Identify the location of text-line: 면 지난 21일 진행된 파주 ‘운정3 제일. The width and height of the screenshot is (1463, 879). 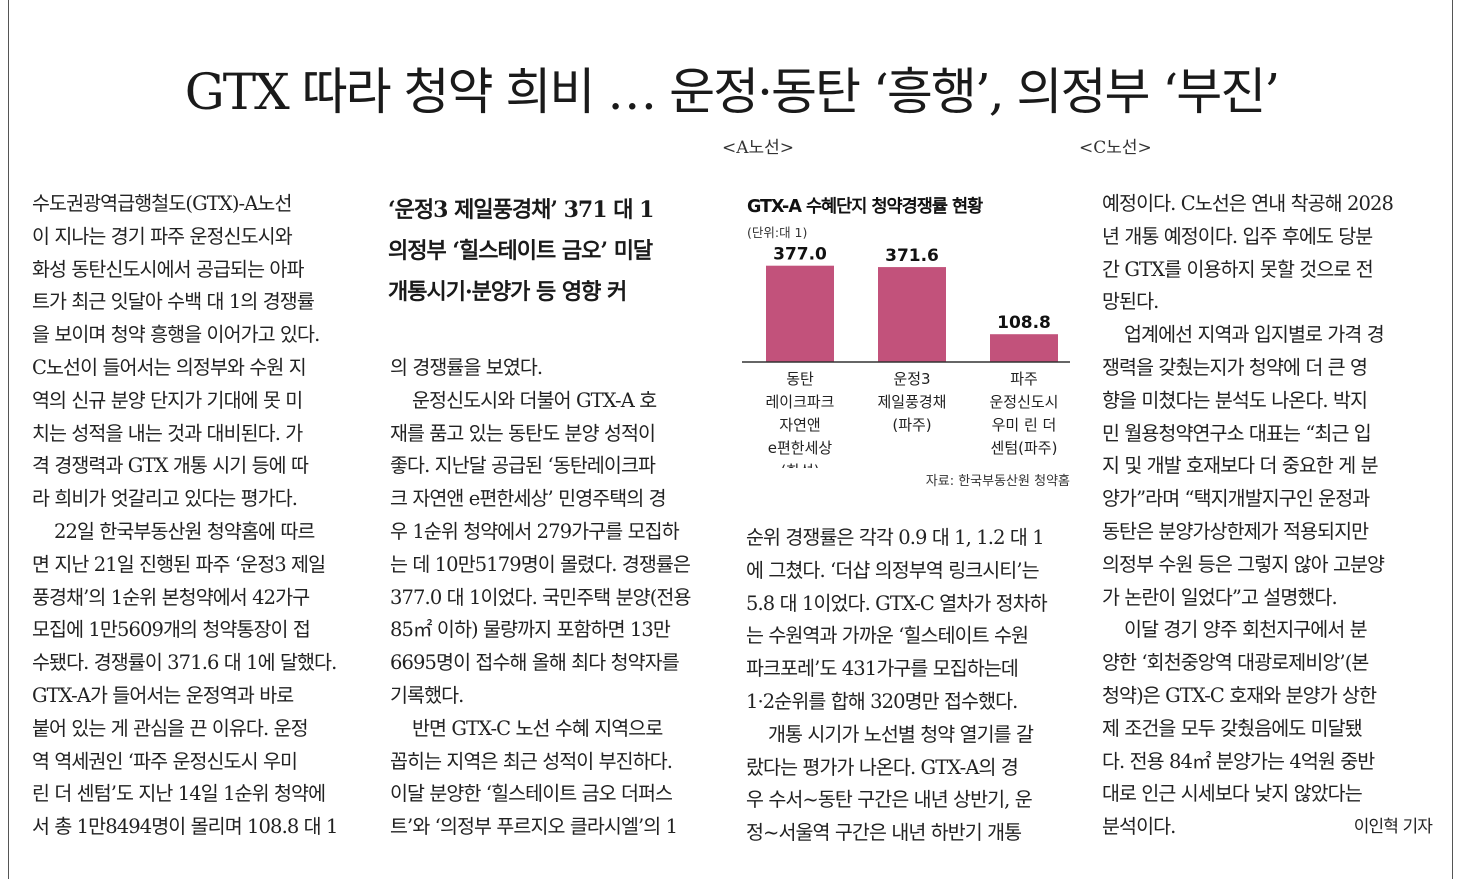
(179, 564).